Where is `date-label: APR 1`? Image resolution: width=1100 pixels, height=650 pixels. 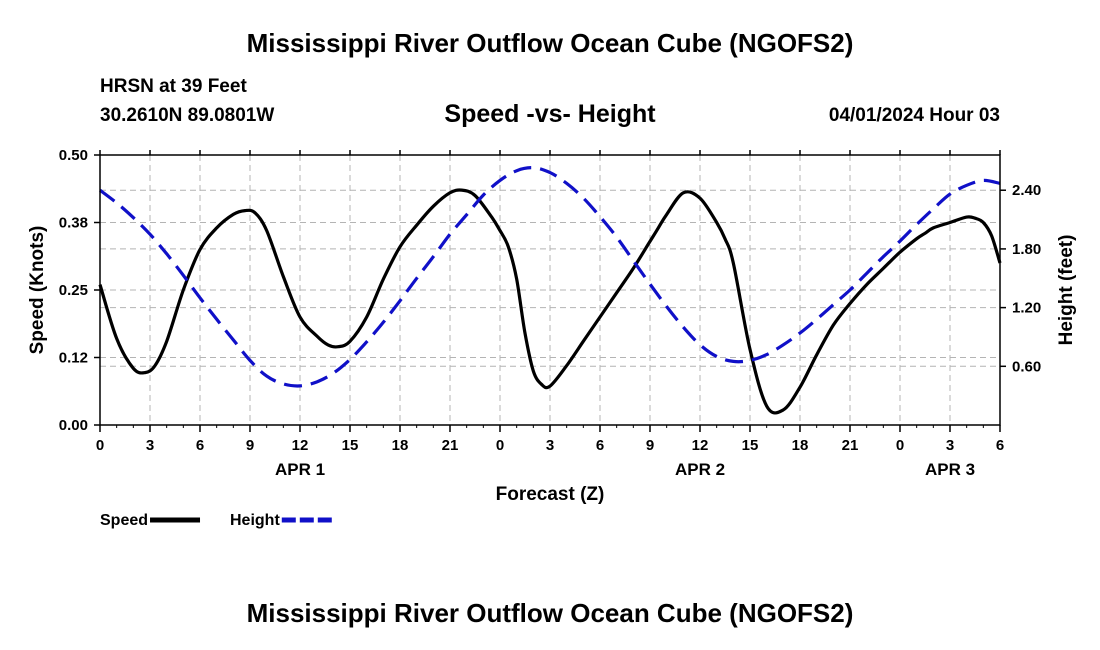 date-label: APR 1 is located at coordinates (300, 469).